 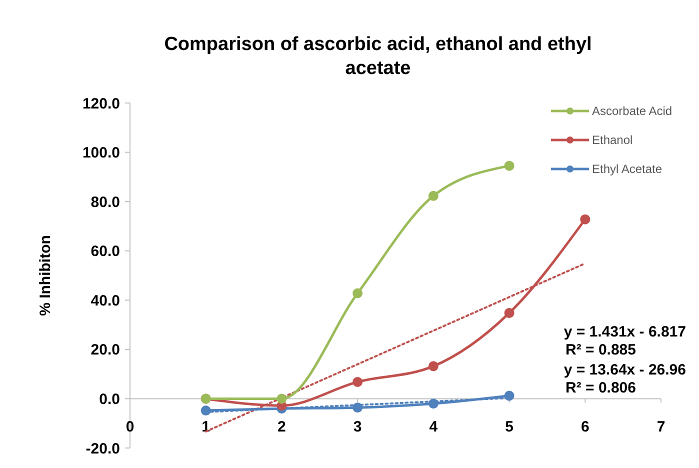 What do you see at coordinates (357, 427) in the screenshot?
I see `x-tick-label: 3` at bounding box center [357, 427].